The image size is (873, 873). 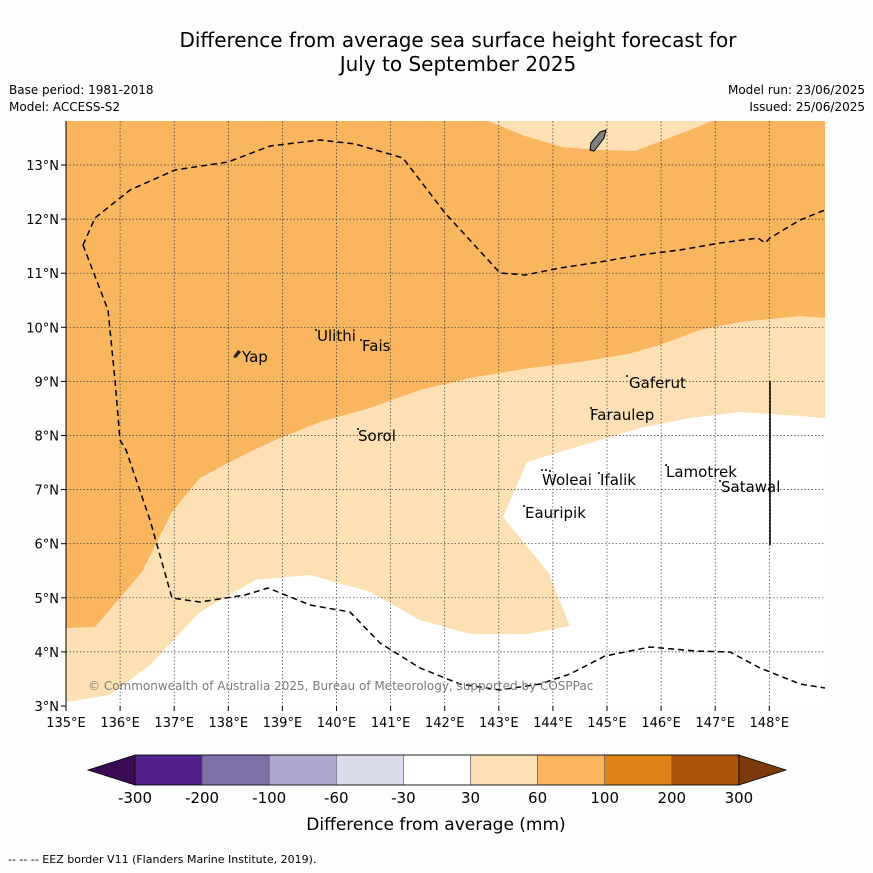 I want to click on lat-tick-label: 9°N, so click(x=47, y=382).